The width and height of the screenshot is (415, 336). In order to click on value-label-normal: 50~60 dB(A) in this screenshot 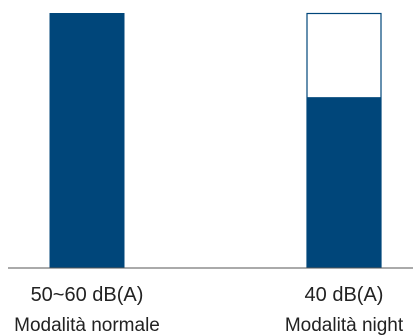, I will do `click(87, 295)`.